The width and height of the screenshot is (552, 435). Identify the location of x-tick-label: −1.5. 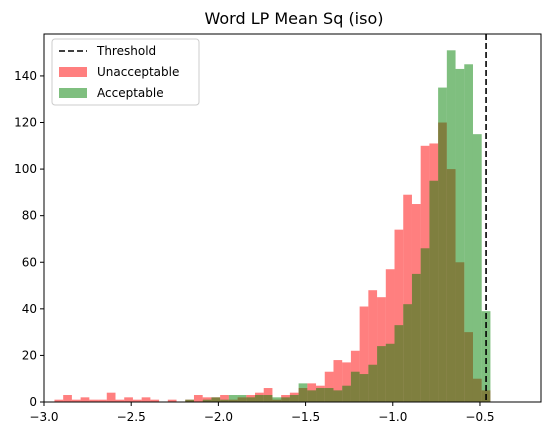
(305, 417).